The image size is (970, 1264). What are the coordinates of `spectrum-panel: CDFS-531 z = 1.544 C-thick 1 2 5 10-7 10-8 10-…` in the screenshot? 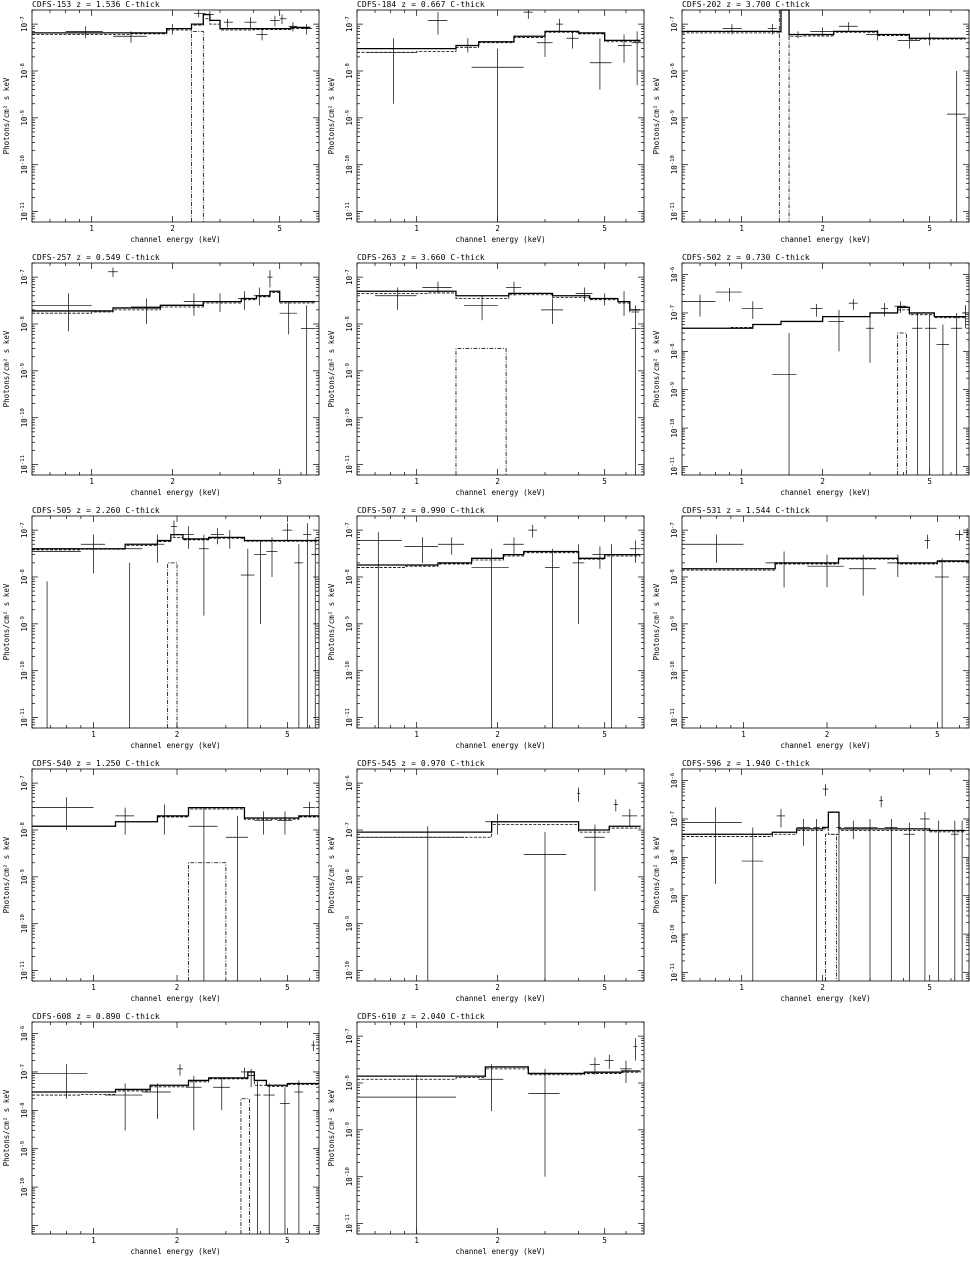 It's located at (810, 632).